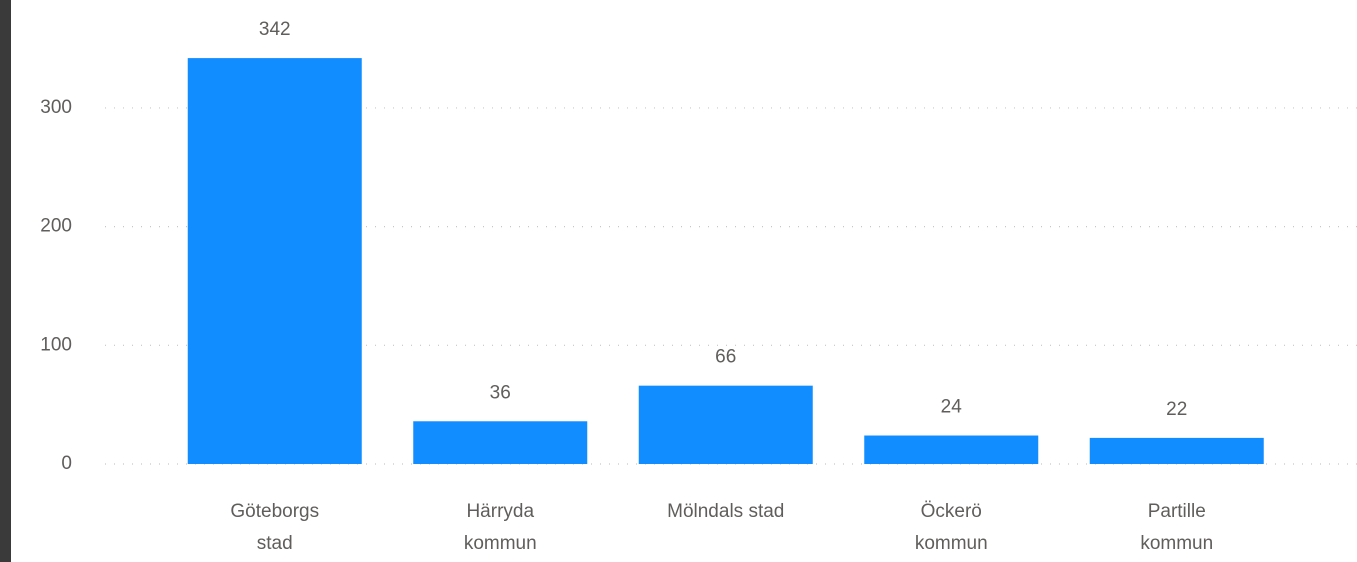 The width and height of the screenshot is (1357, 562). Describe the element at coordinates (725, 357) in the screenshot. I see `data-label: 66` at that location.